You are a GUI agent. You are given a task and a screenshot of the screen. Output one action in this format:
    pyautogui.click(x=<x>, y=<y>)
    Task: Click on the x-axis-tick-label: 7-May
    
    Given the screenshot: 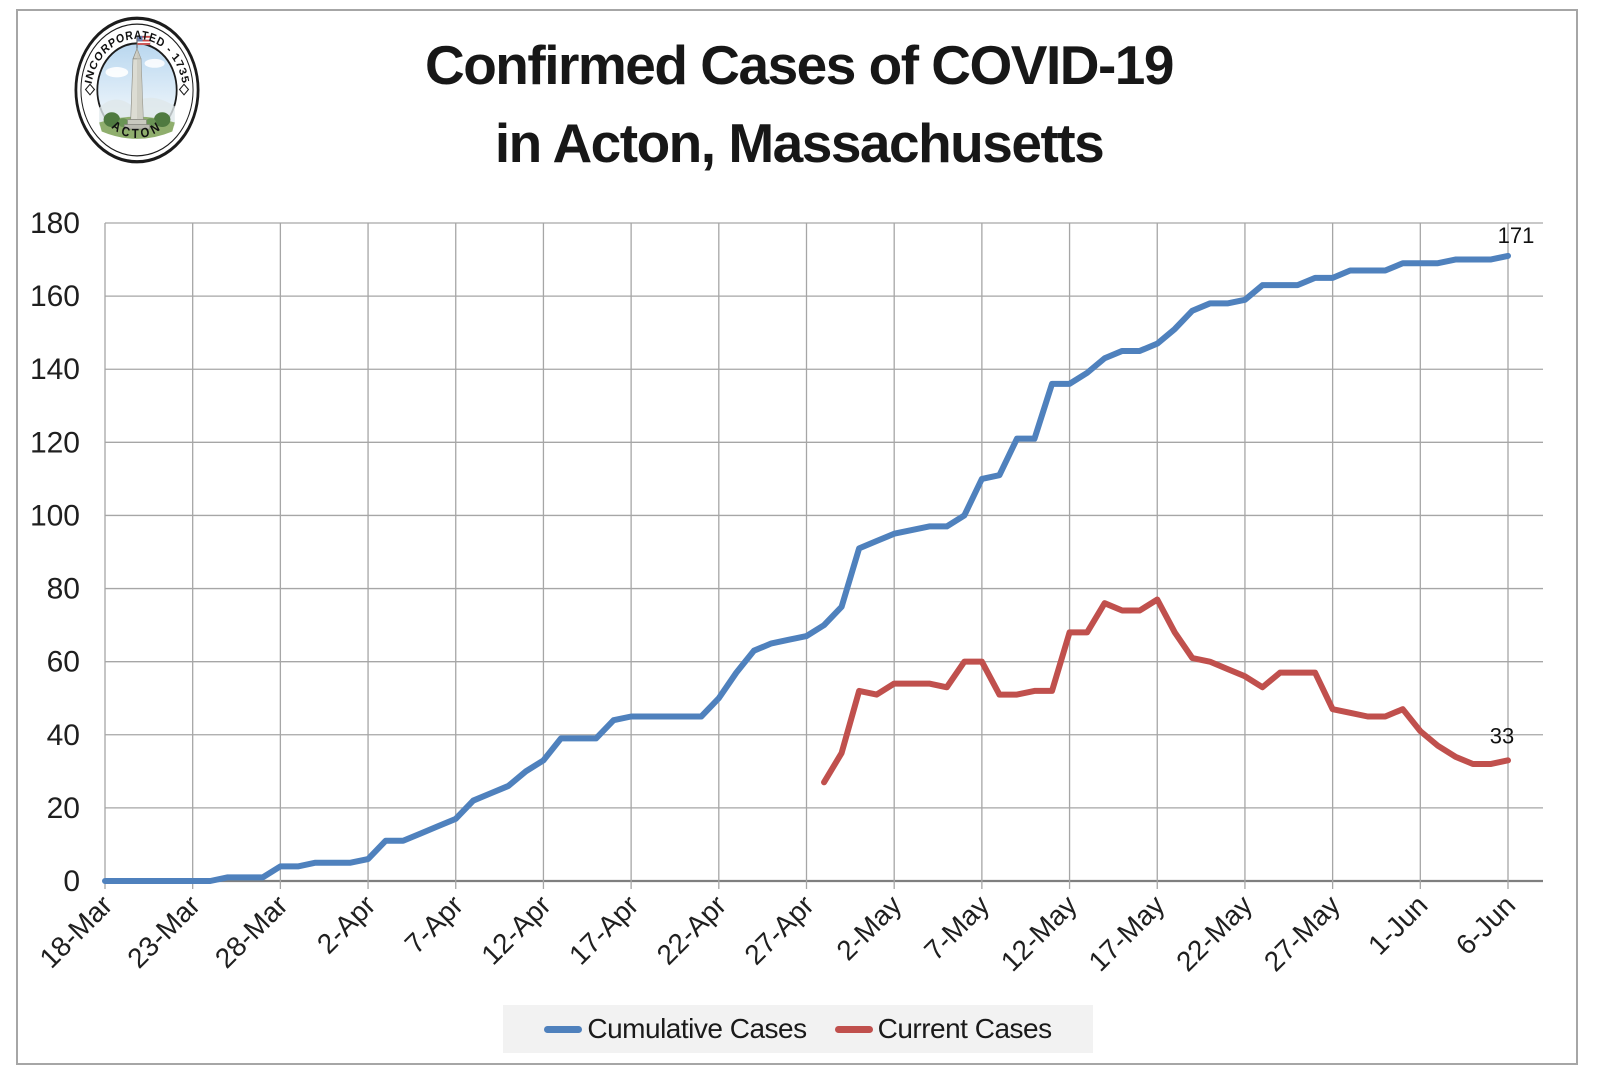 What is the action you would take?
    pyautogui.click(x=956, y=927)
    